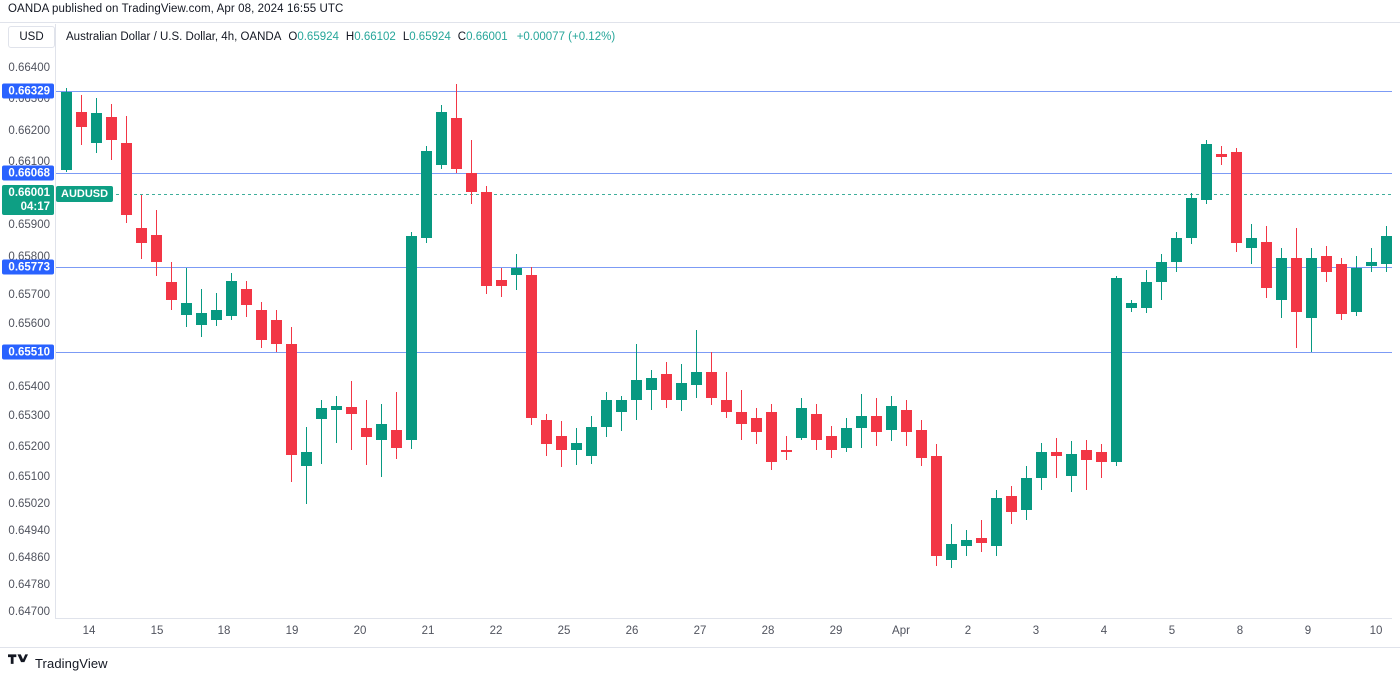  Describe the element at coordinates (85, 194) in the screenshot. I see `symbol-tag: AUDUSD` at that location.